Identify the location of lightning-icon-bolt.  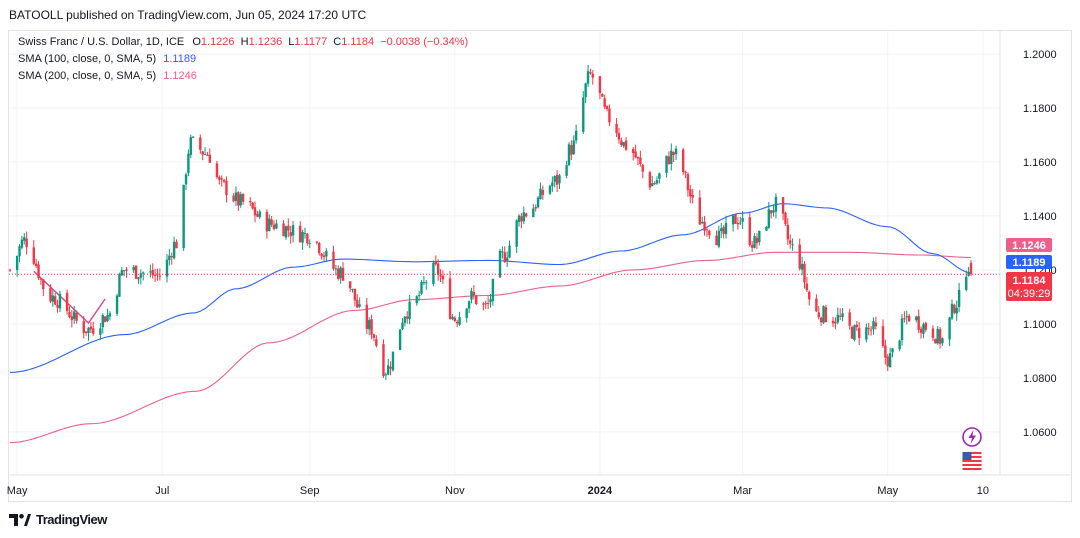
(972, 437).